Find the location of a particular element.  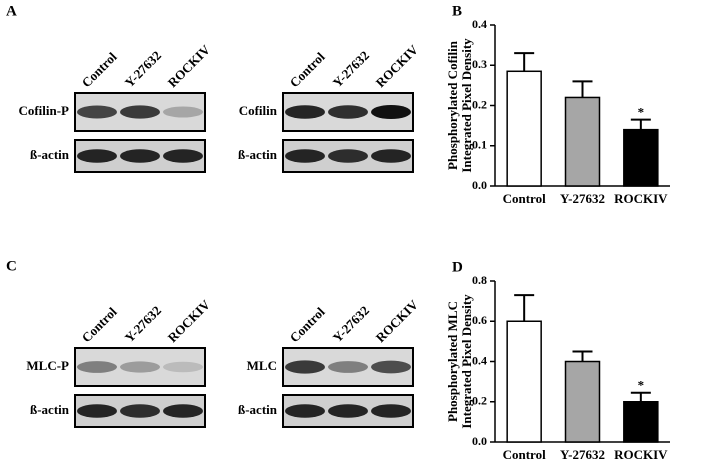

blot-box is located at coordinates (140, 367).